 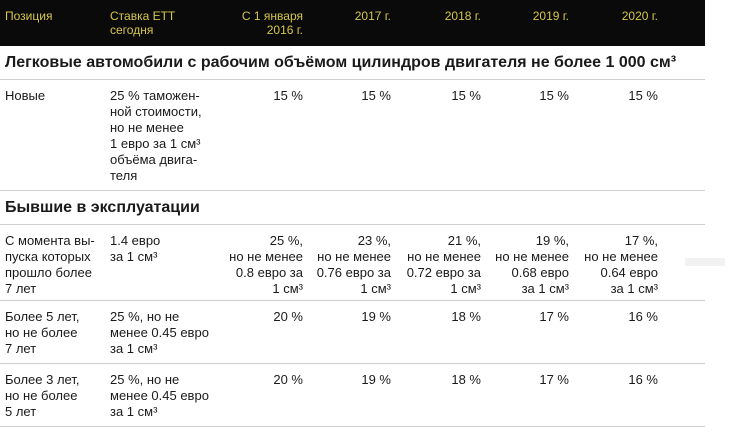 What do you see at coordinates (554, 95) in the screenshot?
I see `cell-2019: 15 %` at bounding box center [554, 95].